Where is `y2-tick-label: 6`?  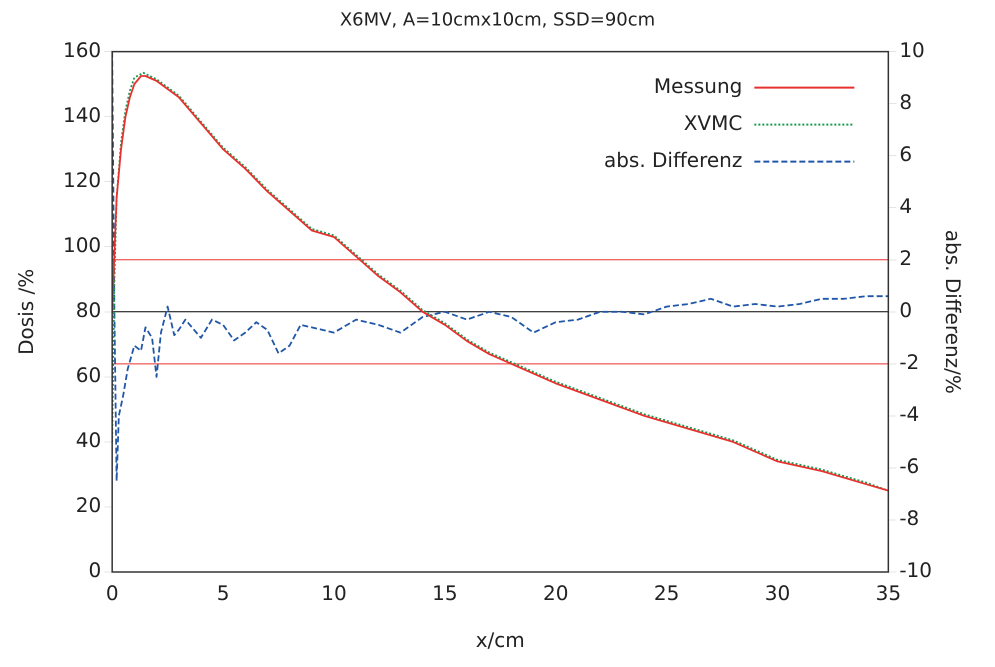
y2-tick-label: 6 is located at coordinates (905, 154).